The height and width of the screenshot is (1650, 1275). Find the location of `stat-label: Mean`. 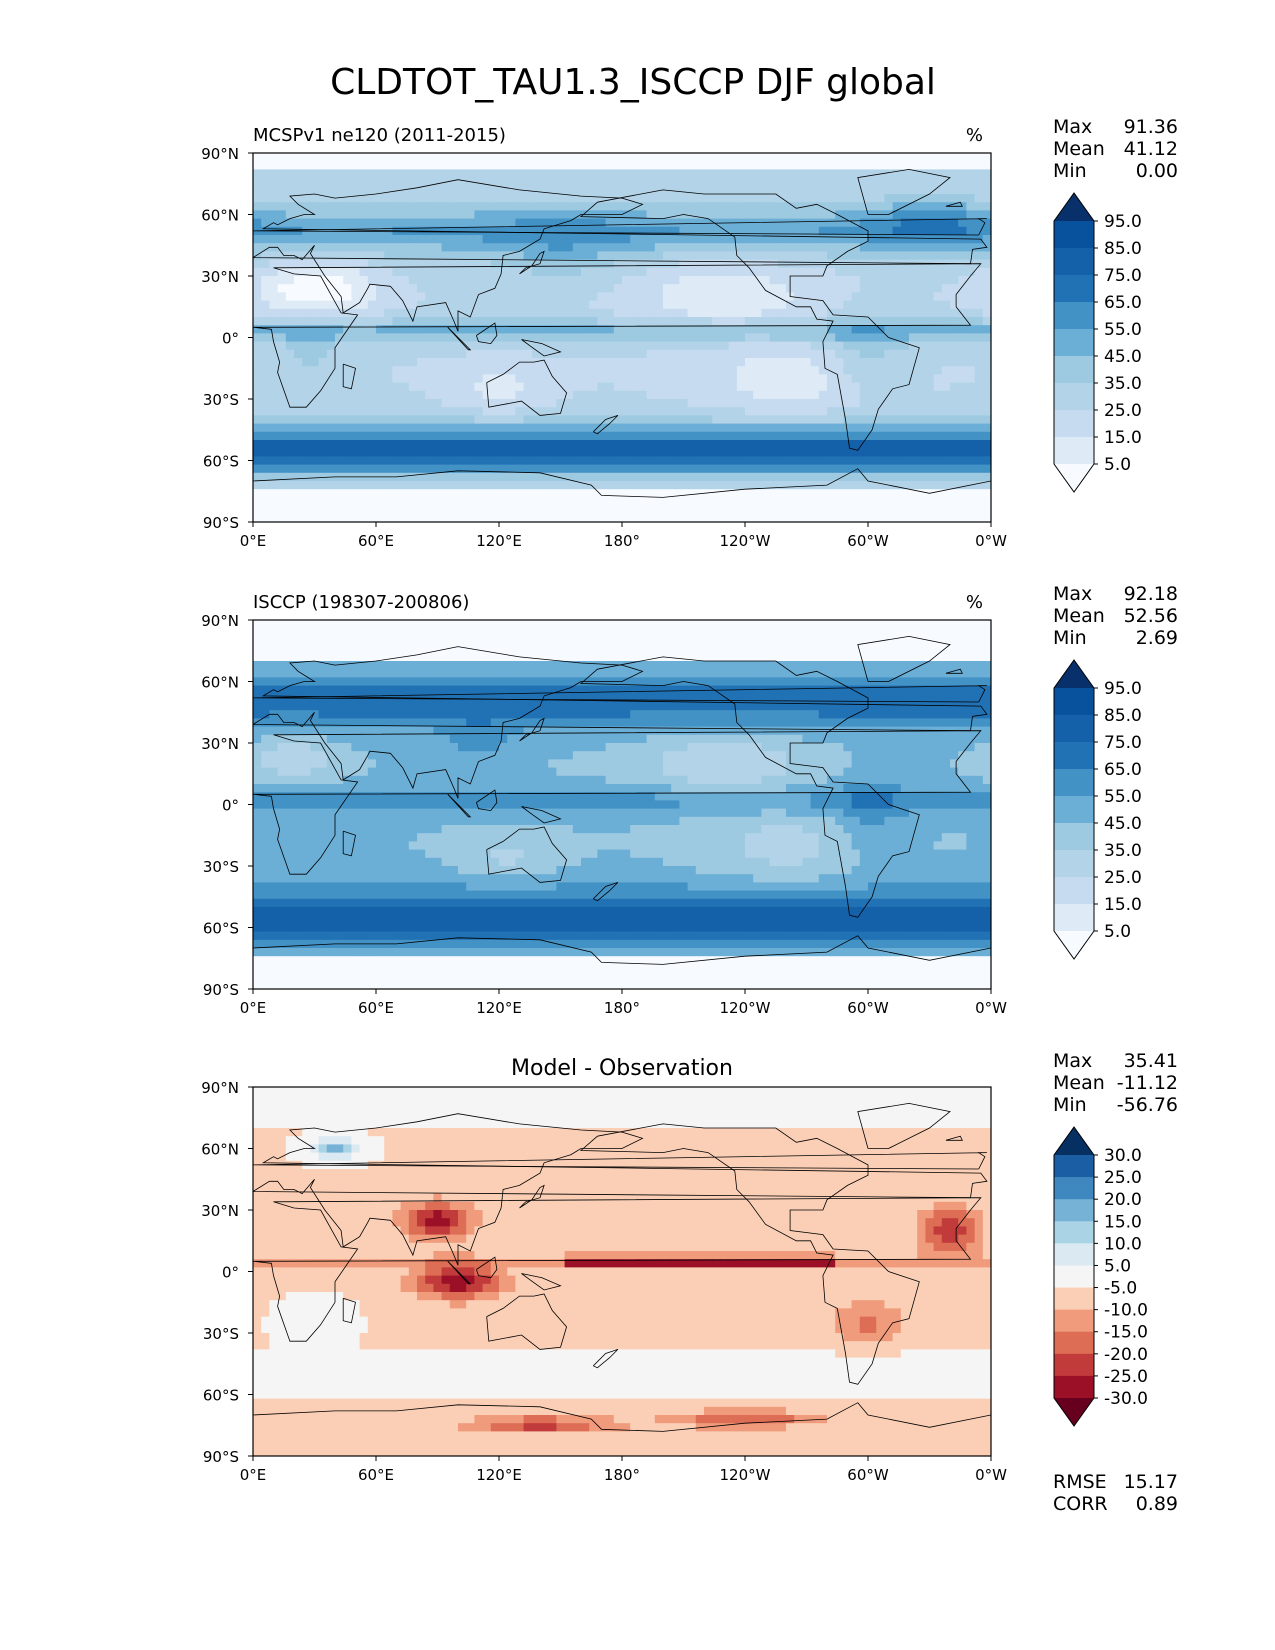

stat-label: Mean is located at coordinates (1079, 149).